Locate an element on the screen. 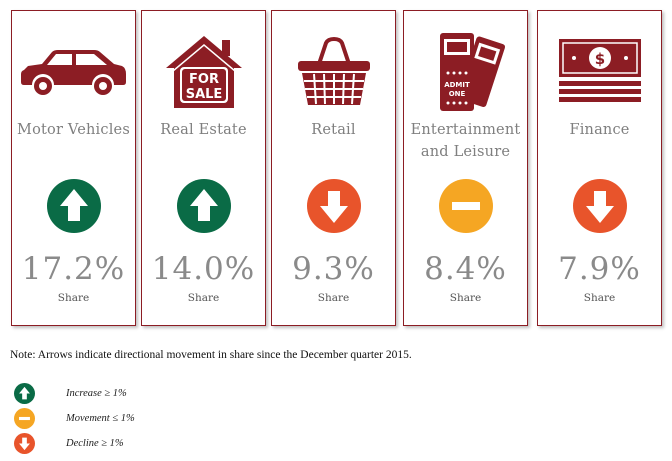  legend-movement: Movement ≤ 1% is located at coordinates (74, 418).